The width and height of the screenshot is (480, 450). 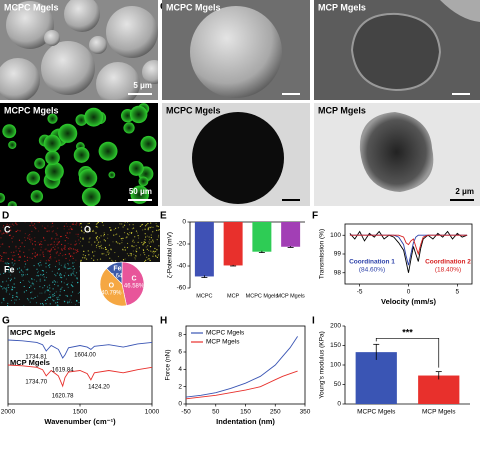 What do you see at coordinates (407, 333) in the screenshot?
I see `significance-label: ***` at bounding box center [407, 333].